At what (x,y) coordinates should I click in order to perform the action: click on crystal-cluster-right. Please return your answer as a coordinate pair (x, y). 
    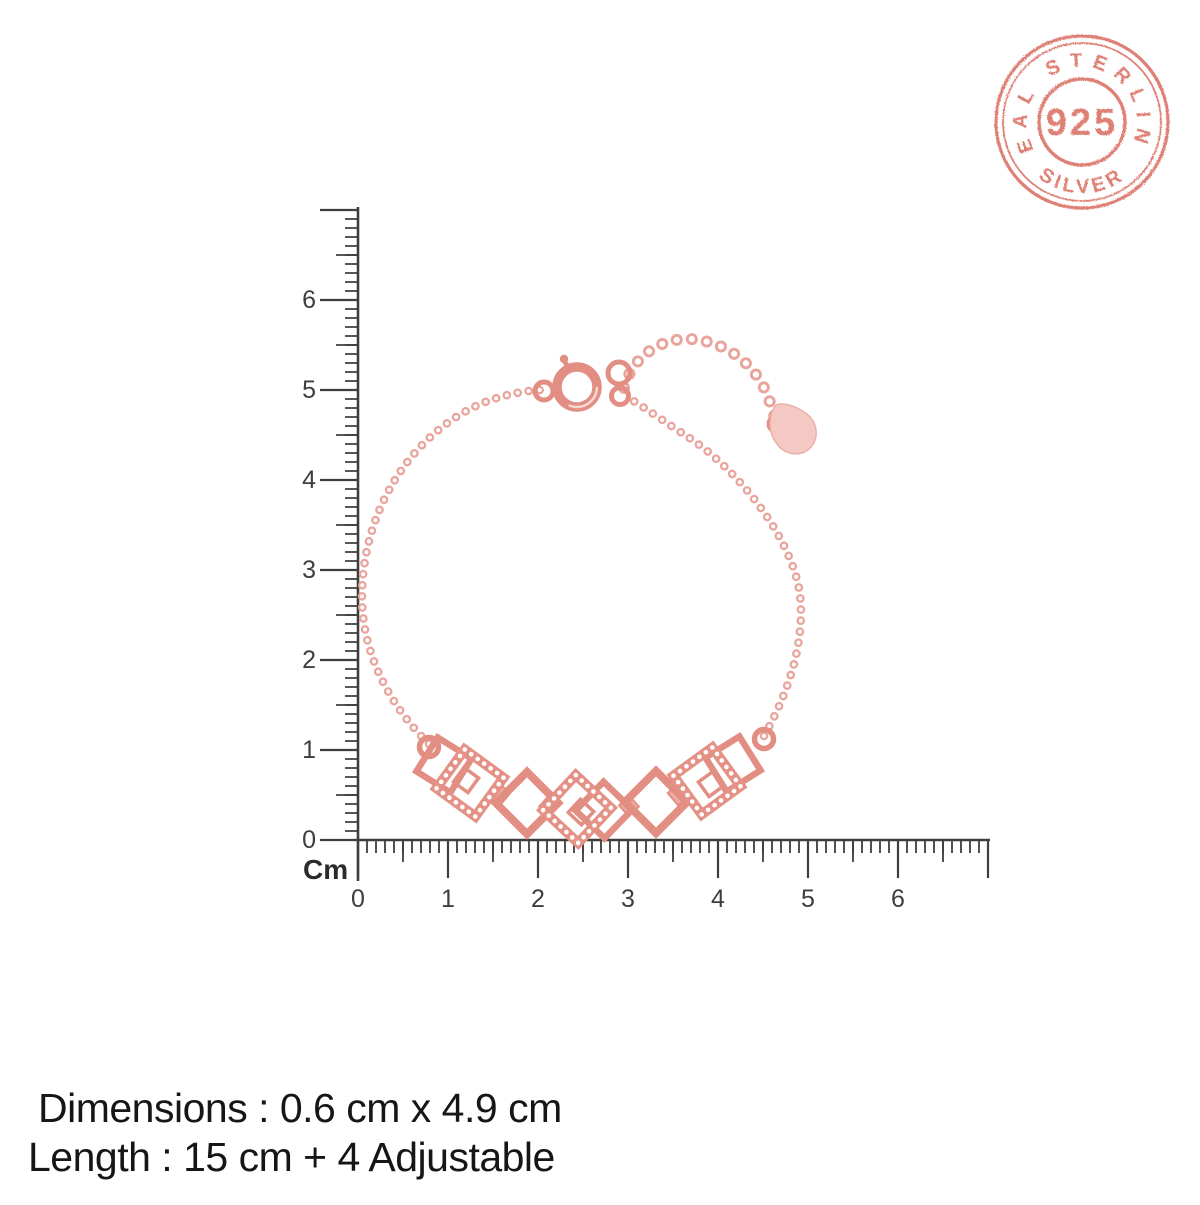
    Looking at the image, I should click on (716, 776).